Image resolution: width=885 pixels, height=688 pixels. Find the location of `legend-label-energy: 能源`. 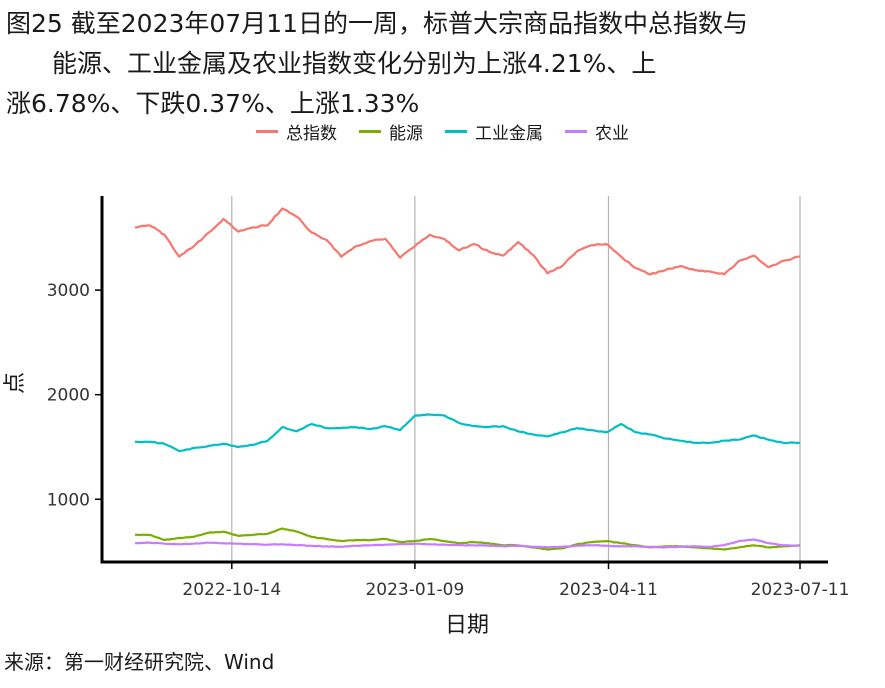

legend-label-energy: 能源 is located at coordinates (406, 133).